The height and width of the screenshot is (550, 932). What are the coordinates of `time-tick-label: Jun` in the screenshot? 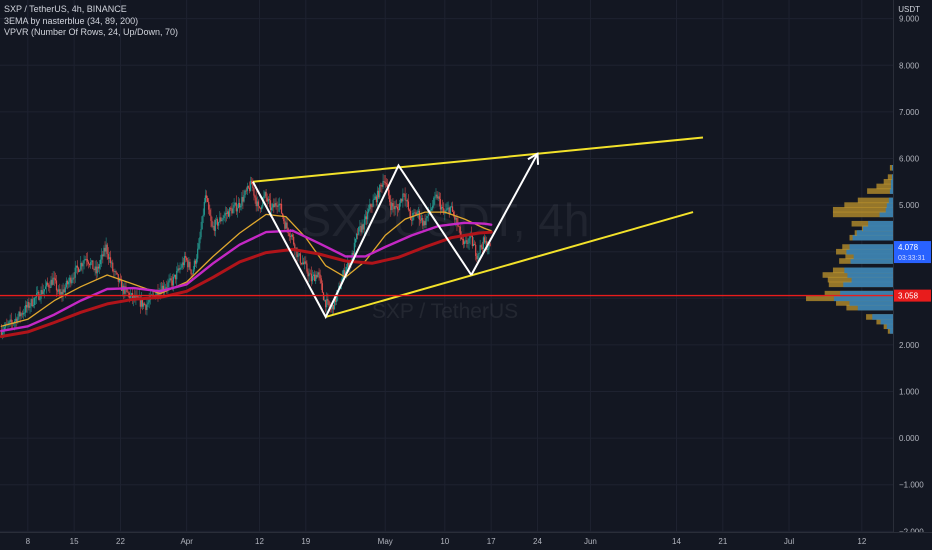 It's located at (590, 541).